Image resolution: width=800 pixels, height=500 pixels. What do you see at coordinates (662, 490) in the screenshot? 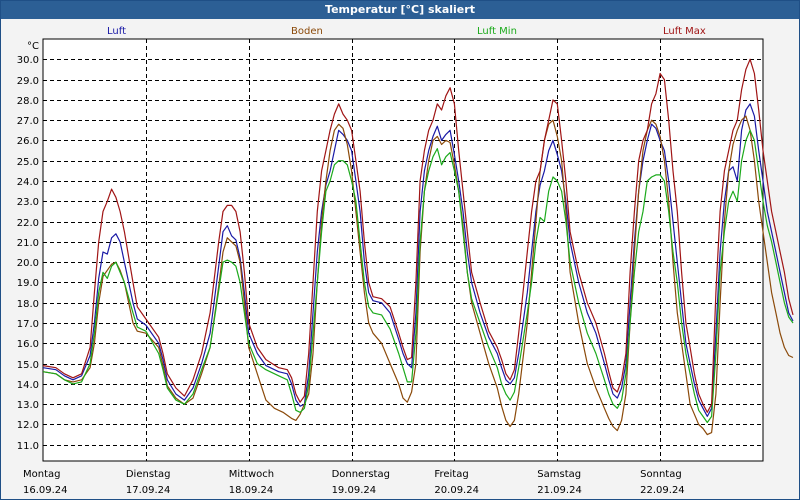
I see `x-date-label: 22.09.24` at bounding box center [662, 490].